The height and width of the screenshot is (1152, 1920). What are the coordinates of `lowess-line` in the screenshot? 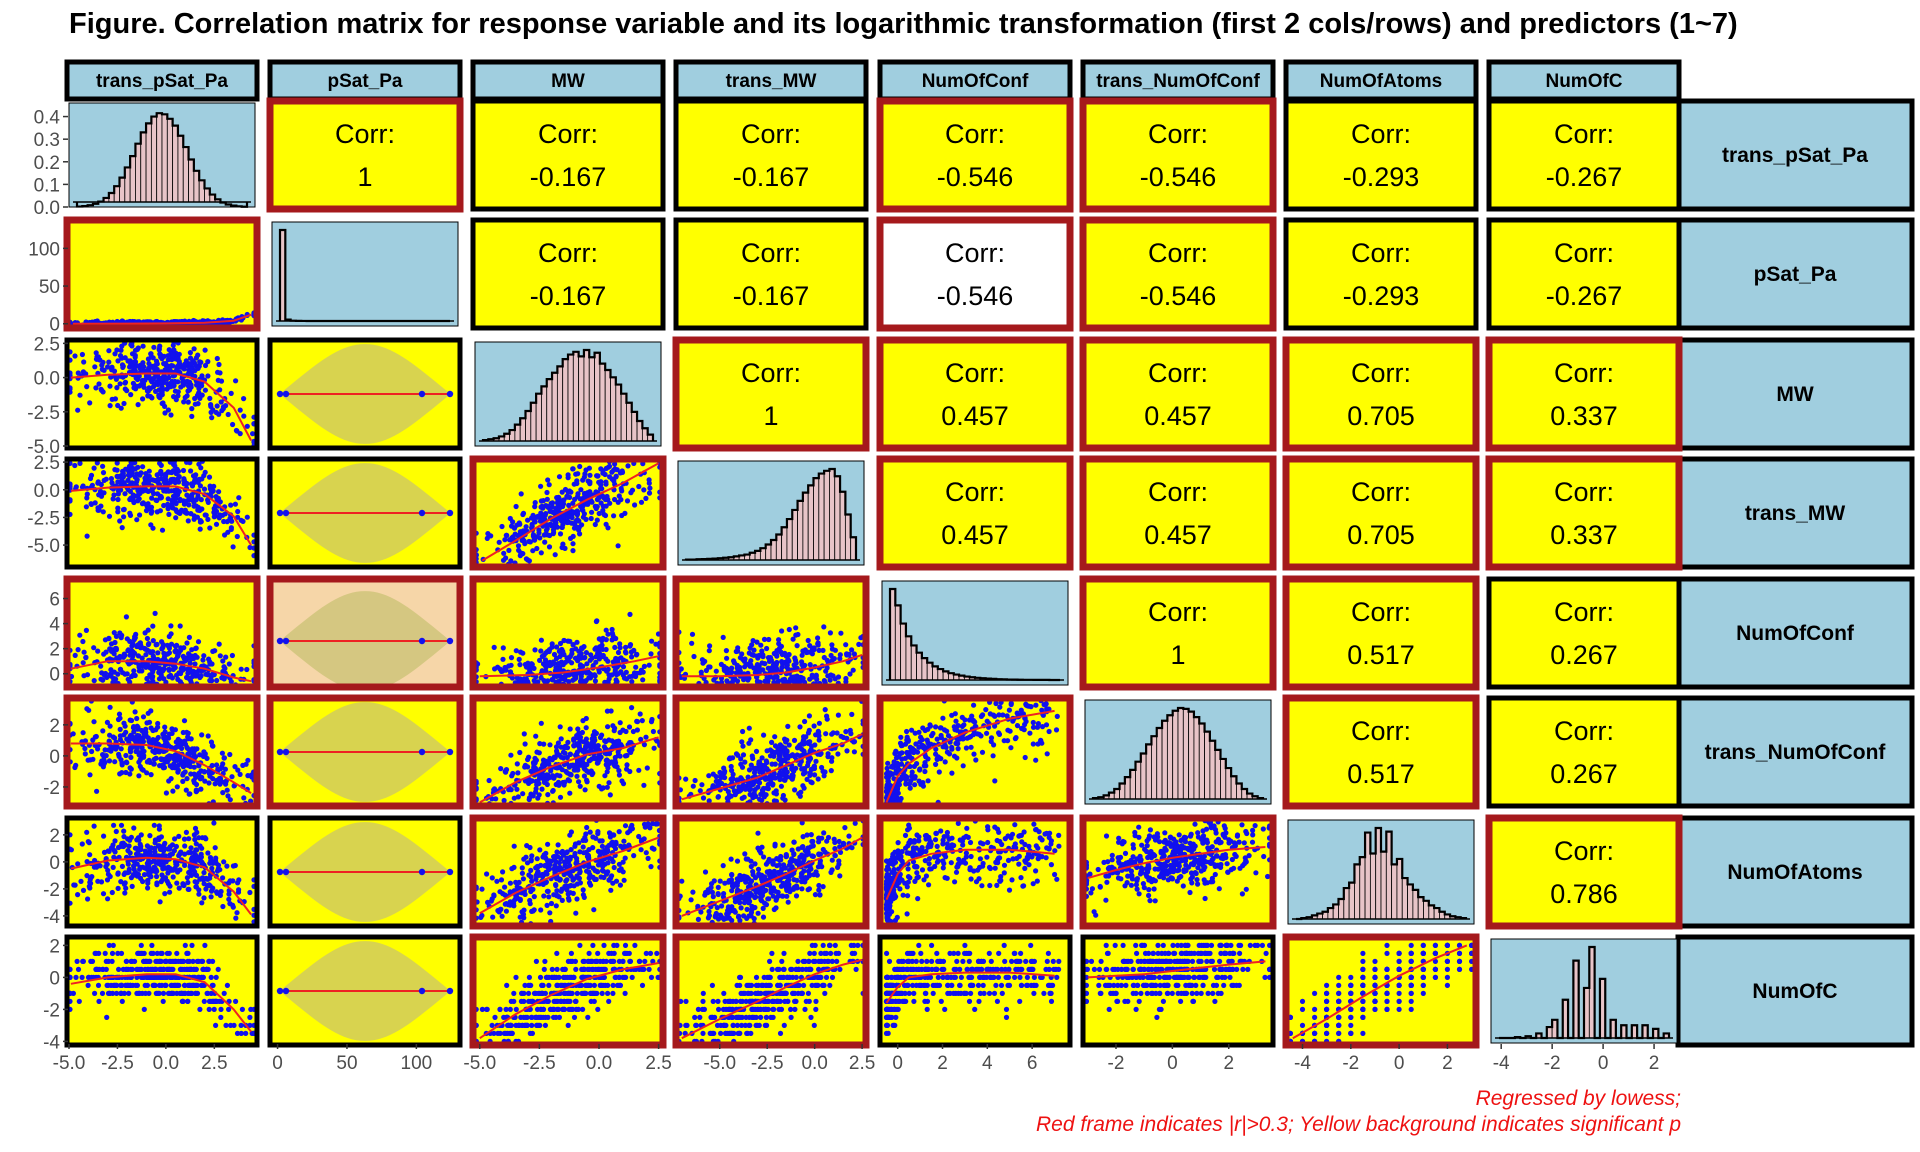 It's located at (161, 515).